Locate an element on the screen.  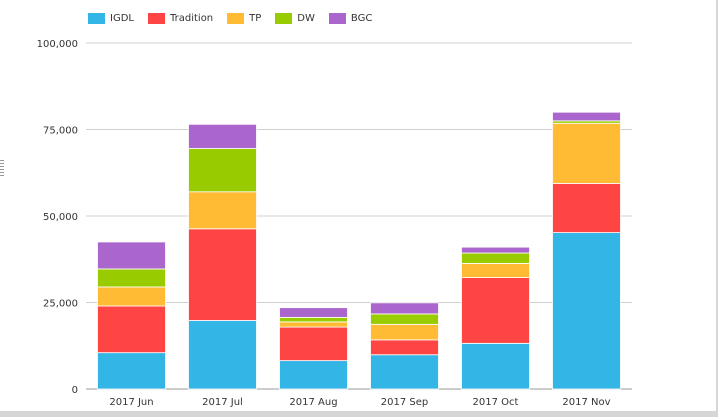
legend-label: Tradition is located at coordinates (191, 18).